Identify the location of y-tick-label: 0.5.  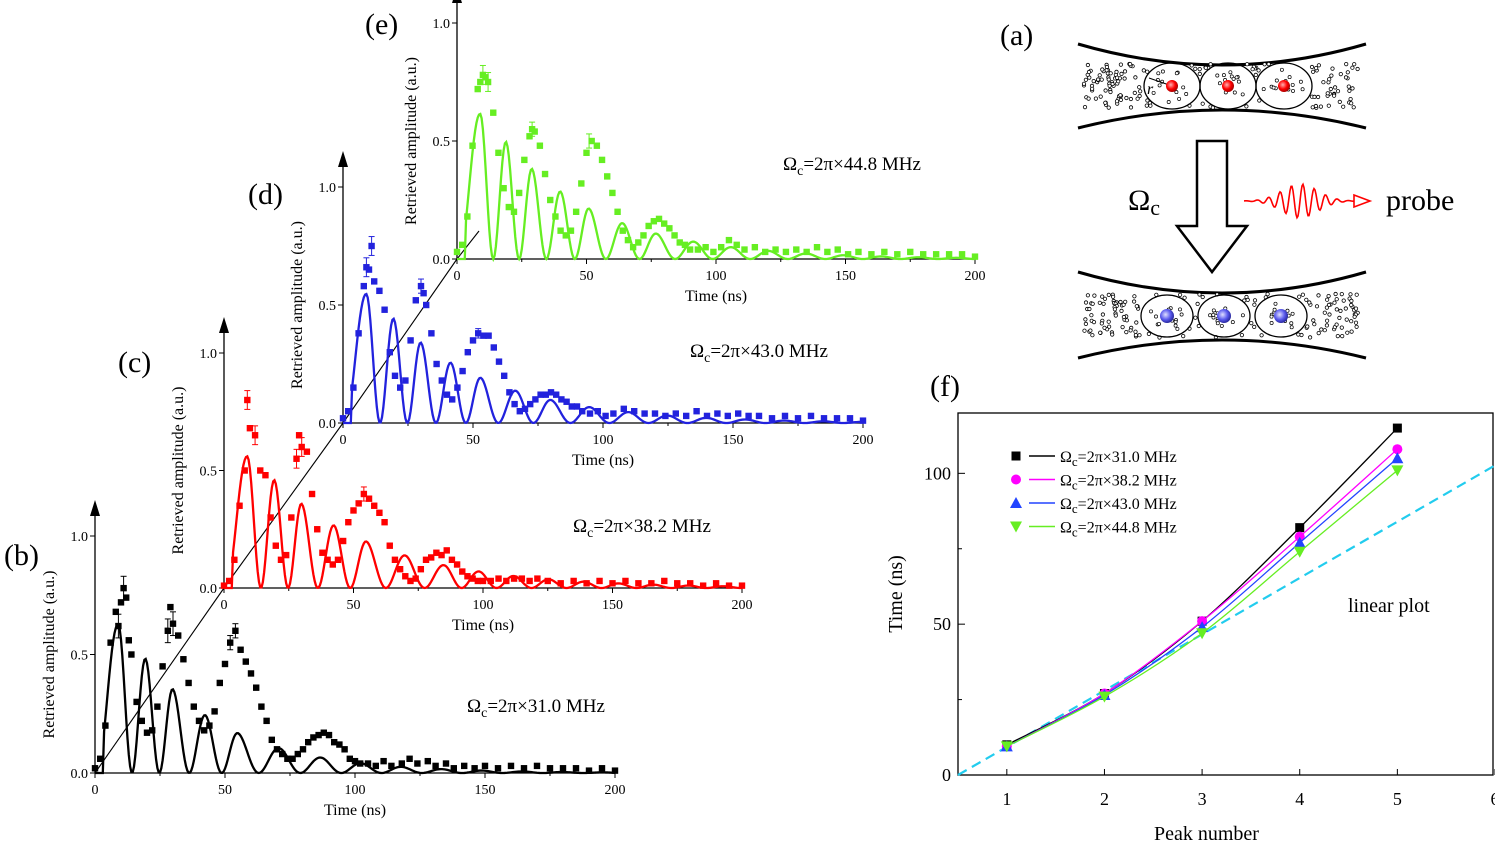
(209, 472).